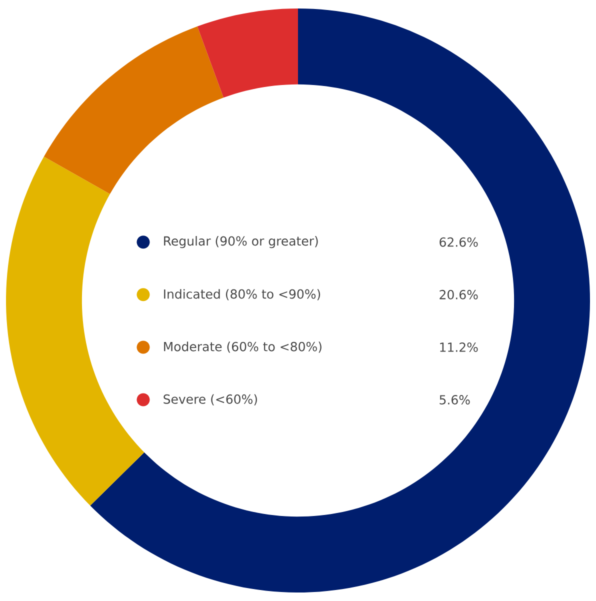  What do you see at coordinates (243, 347) in the screenshot?
I see `legend-label: Moderate (60% to <80%)` at bounding box center [243, 347].